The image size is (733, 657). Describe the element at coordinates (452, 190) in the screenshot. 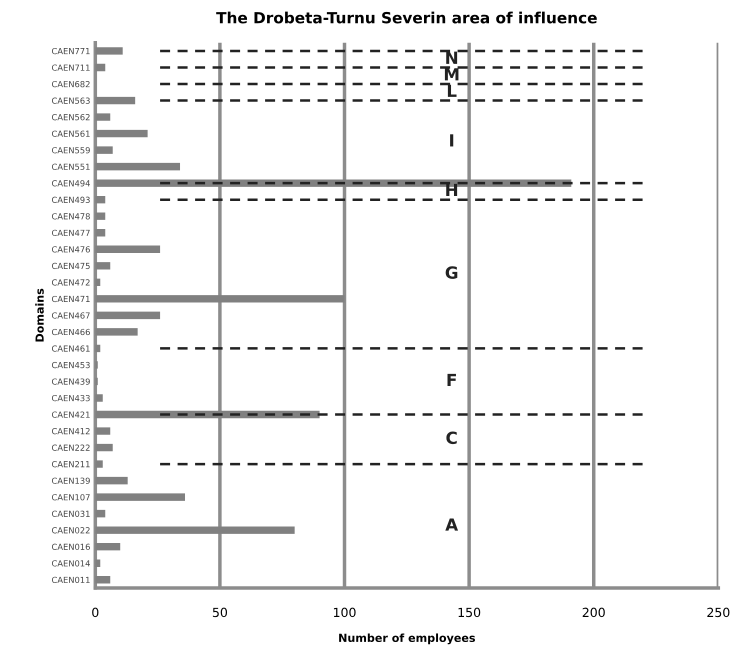

I see `annotation: H` at that location.